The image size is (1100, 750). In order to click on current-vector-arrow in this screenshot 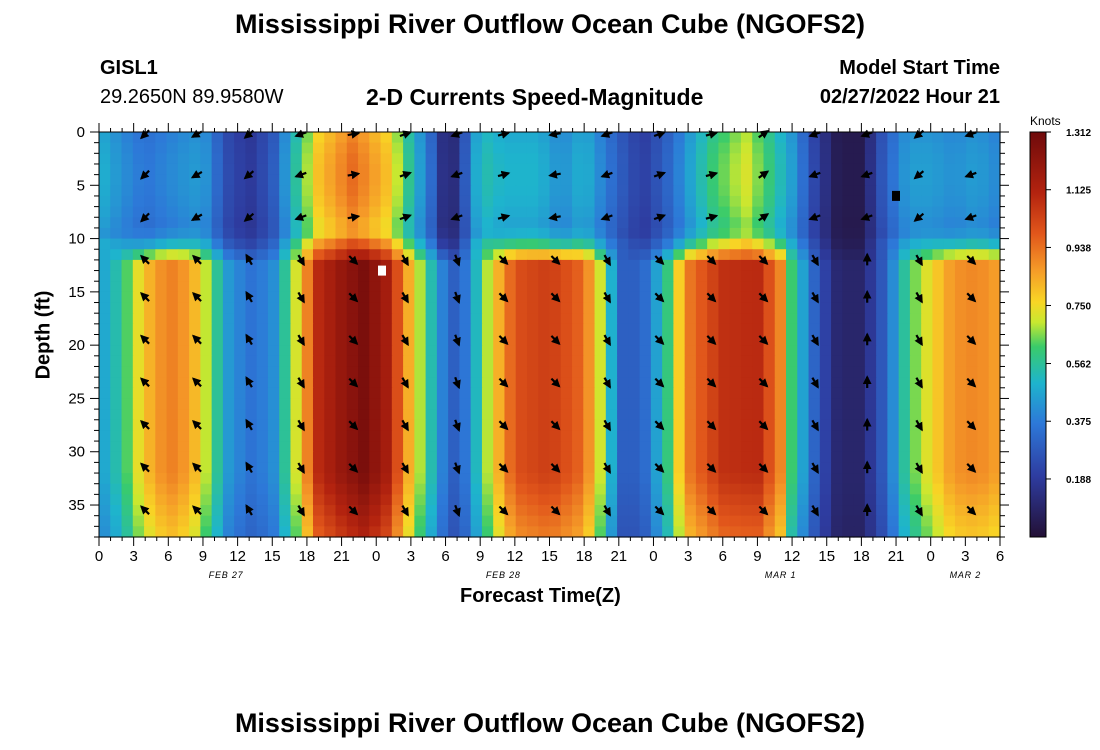, I will do `click(145, 510)`.